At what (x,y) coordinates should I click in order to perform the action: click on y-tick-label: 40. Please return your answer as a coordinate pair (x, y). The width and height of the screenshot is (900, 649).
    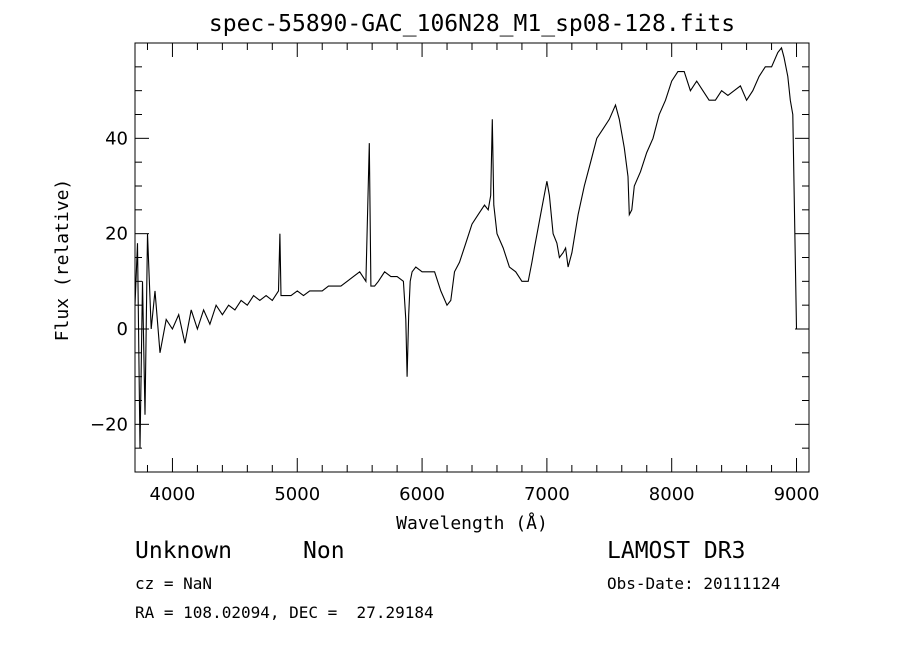
    Looking at the image, I should click on (116, 138).